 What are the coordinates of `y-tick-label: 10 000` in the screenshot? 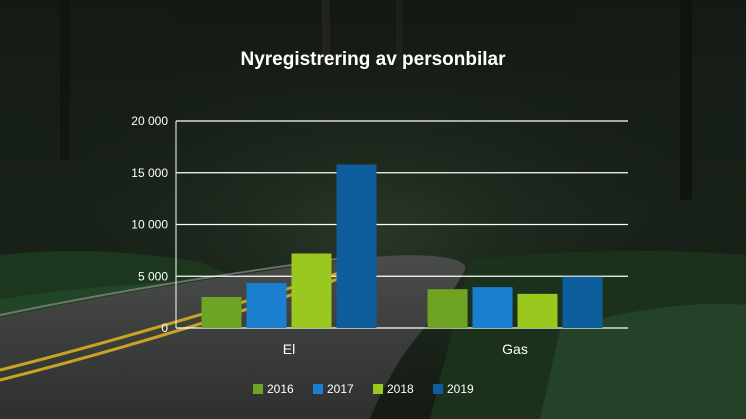 It's located at (149, 225).